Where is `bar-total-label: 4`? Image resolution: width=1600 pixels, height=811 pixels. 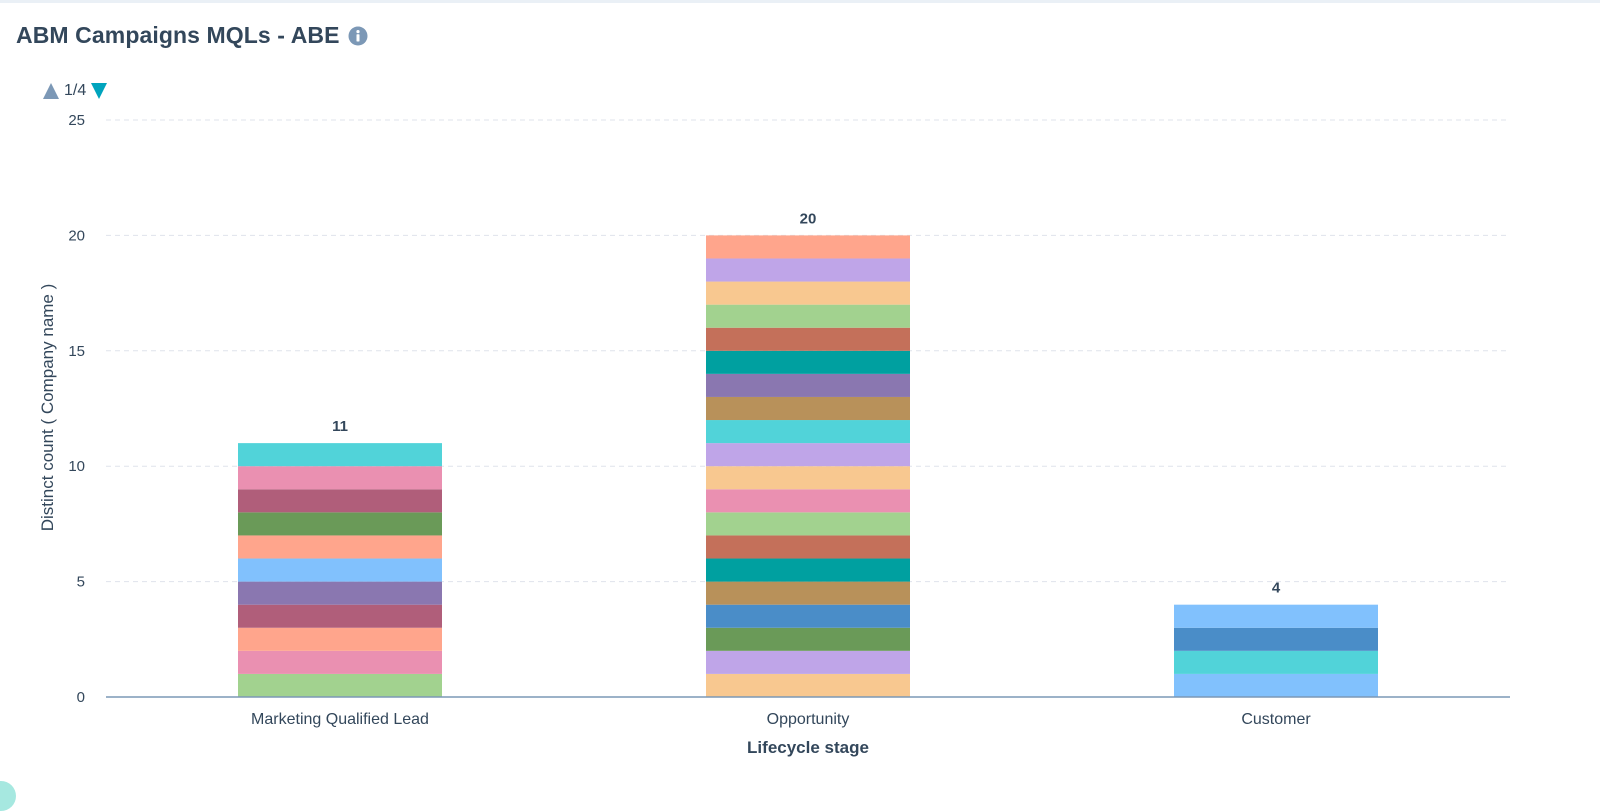 bar-total-label: 4 is located at coordinates (1276, 588).